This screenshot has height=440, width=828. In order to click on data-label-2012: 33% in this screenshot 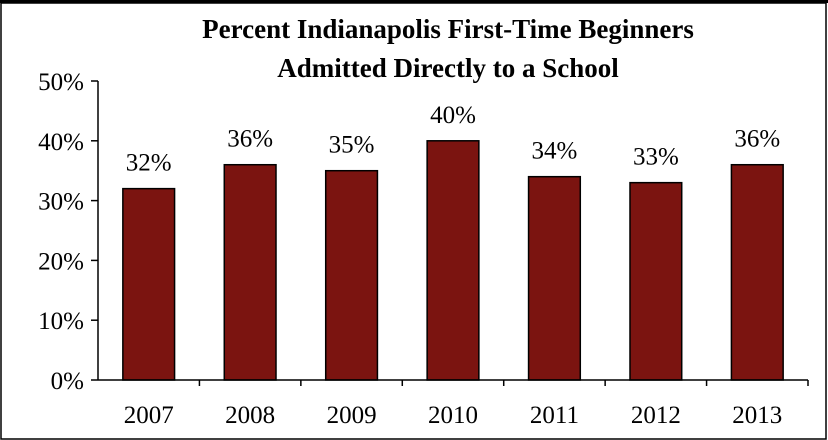, I will do `click(656, 157)`.